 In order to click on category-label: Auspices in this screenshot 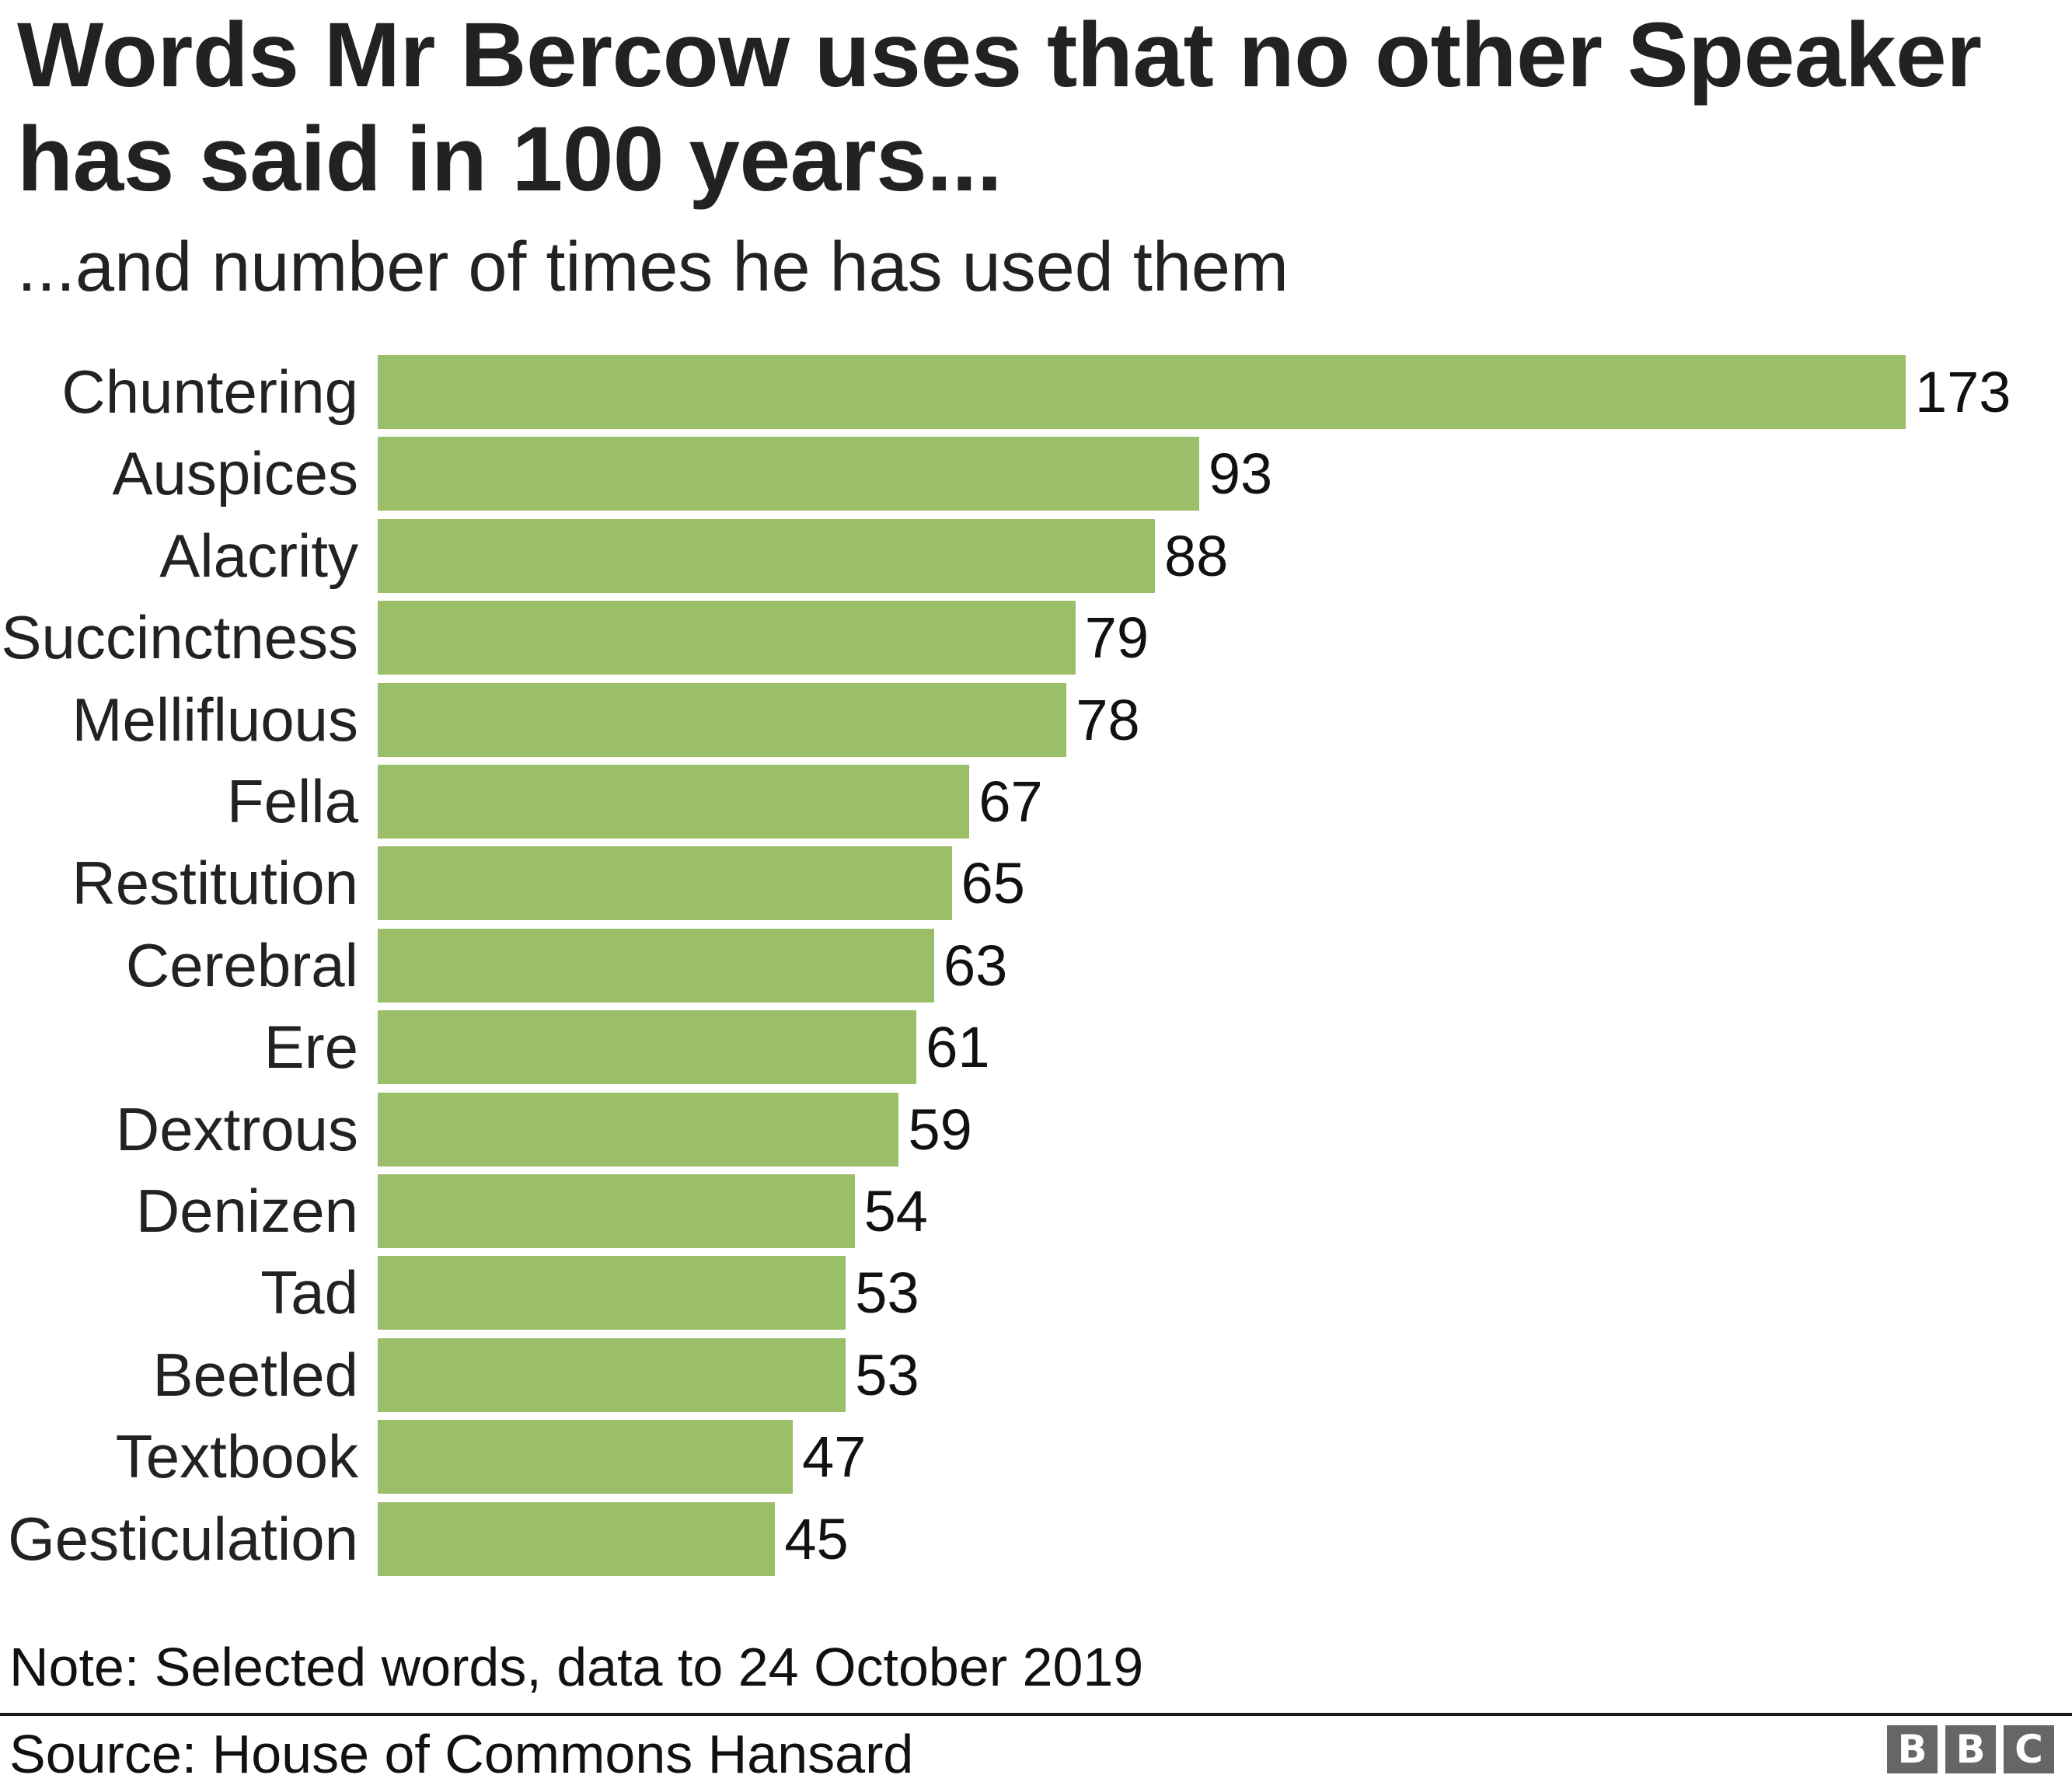, I will do `click(235, 473)`.